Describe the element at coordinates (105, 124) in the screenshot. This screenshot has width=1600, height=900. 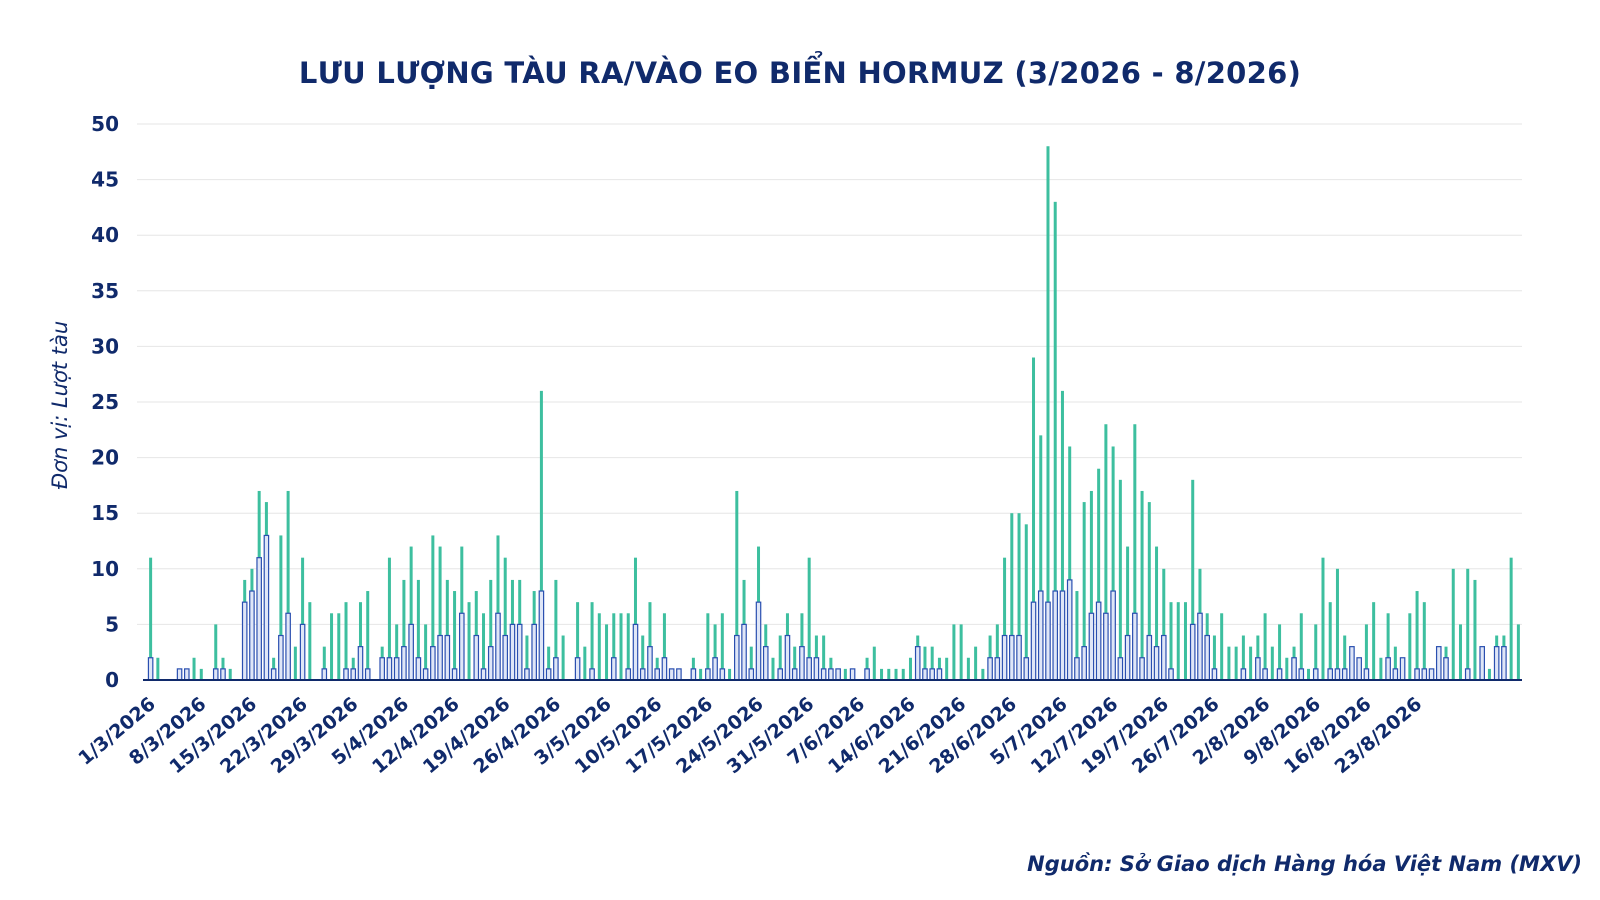
I see `y-tick-label: 50` at that location.